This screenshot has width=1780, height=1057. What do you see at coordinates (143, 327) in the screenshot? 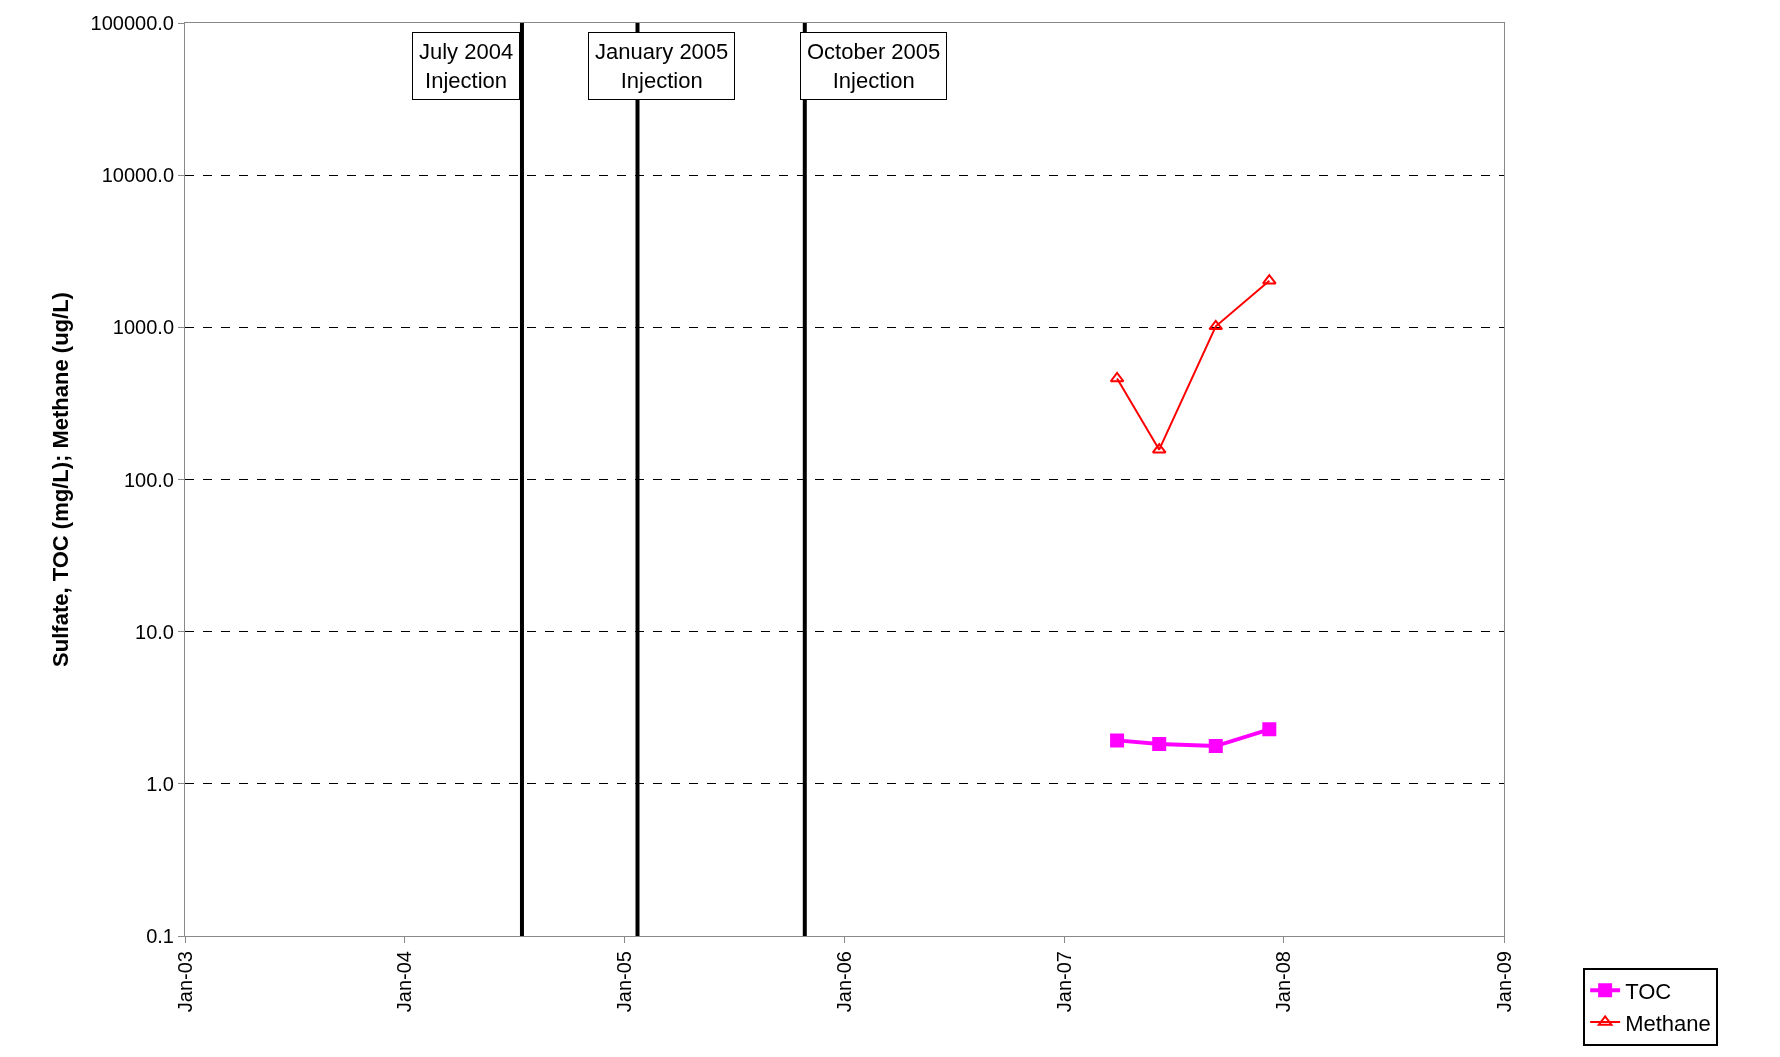
I see `y-tick-label: 1000.0` at bounding box center [143, 327].